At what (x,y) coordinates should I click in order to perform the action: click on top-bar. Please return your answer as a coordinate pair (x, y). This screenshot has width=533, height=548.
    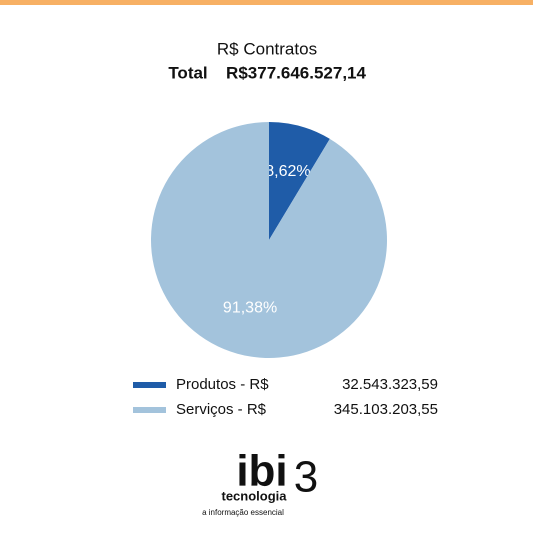
    Looking at the image, I should click on (266, 2).